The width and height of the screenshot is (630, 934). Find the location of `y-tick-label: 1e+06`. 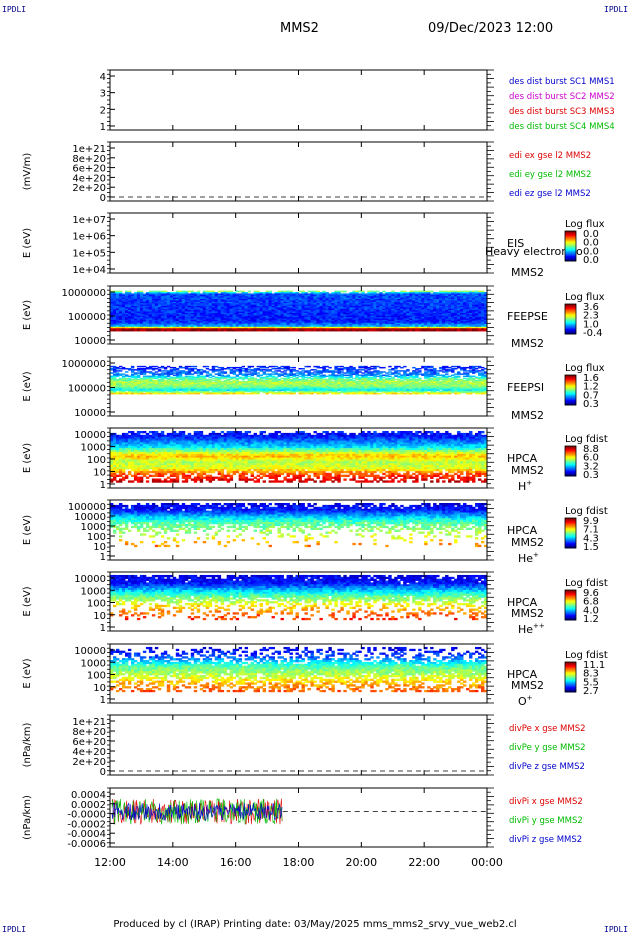

y-tick-label: 1e+06 is located at coordinates (89, 237).